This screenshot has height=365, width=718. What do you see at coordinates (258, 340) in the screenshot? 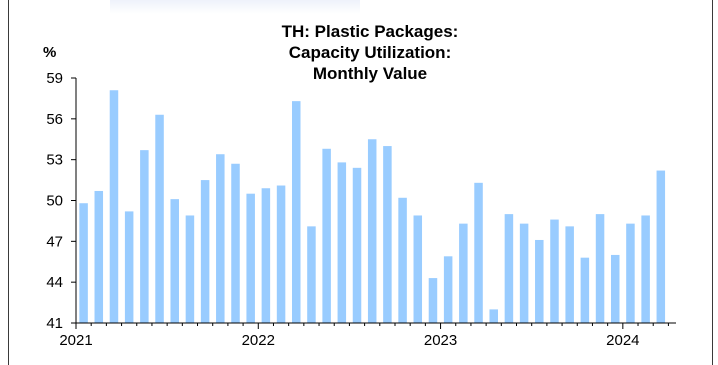
I see `x-tick-label-2022: 2022` at bounding box center [258, 340].